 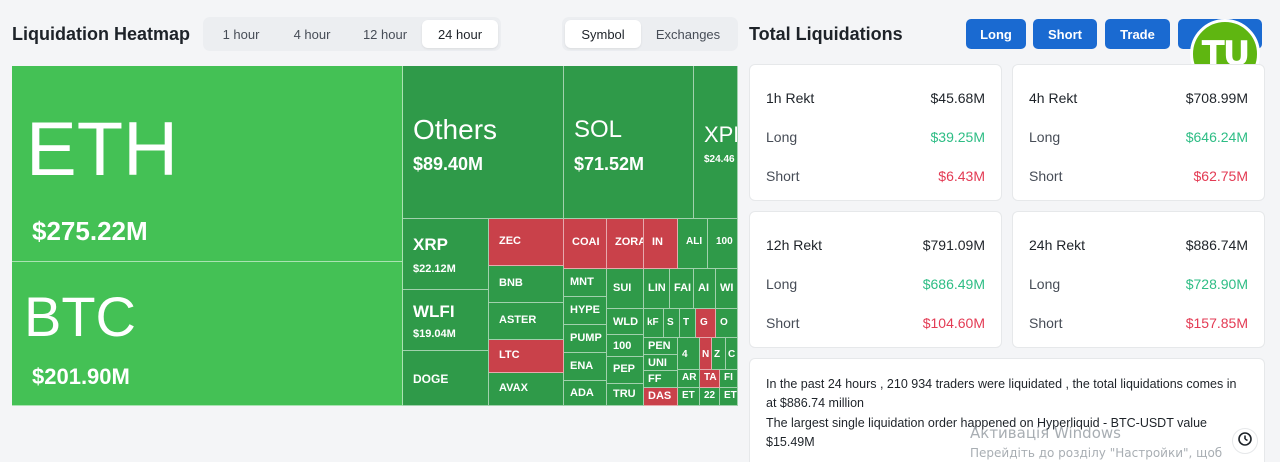 What do you see at coordinates (603, 34) in the screenshot?
I see `tab-symbol: Symbol` at bounding box center [603, 34].